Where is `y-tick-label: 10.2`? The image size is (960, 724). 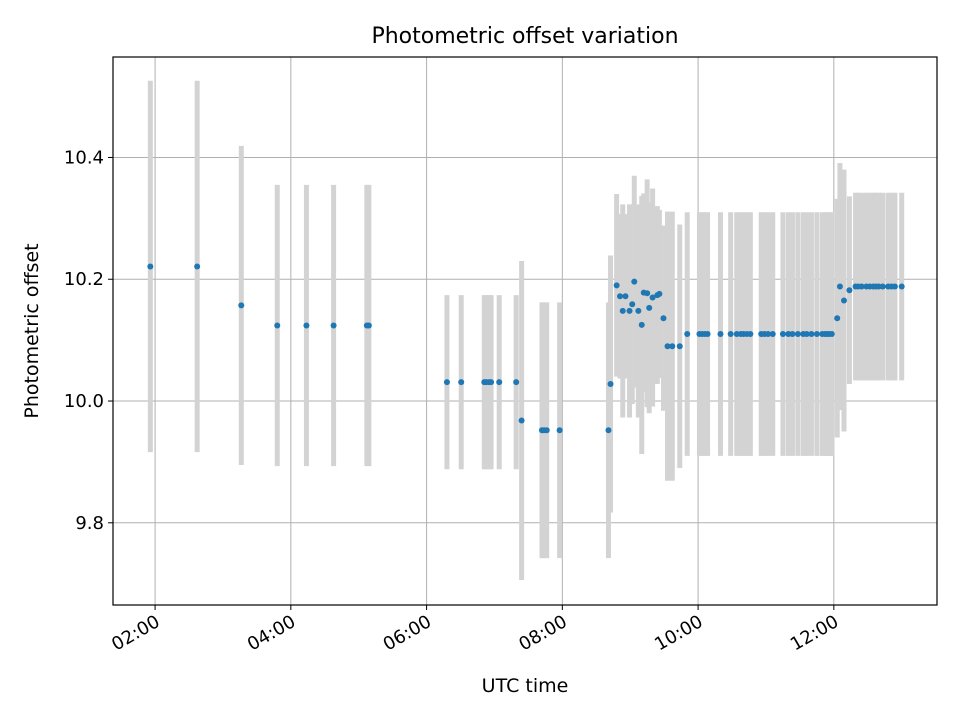 y-tick-label: 10.2 is located at coordinates (84, 279).